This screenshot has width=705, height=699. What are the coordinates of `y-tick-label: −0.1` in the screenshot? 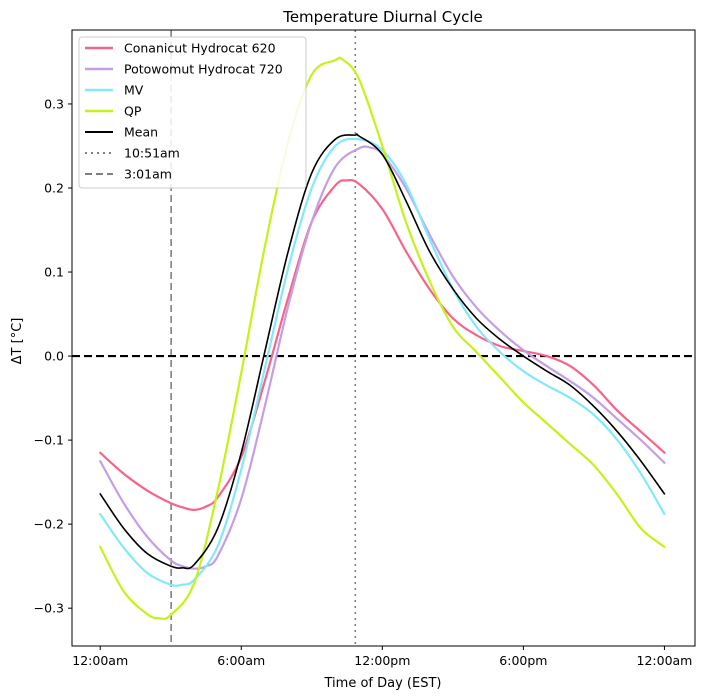 It's located at (49, 440).